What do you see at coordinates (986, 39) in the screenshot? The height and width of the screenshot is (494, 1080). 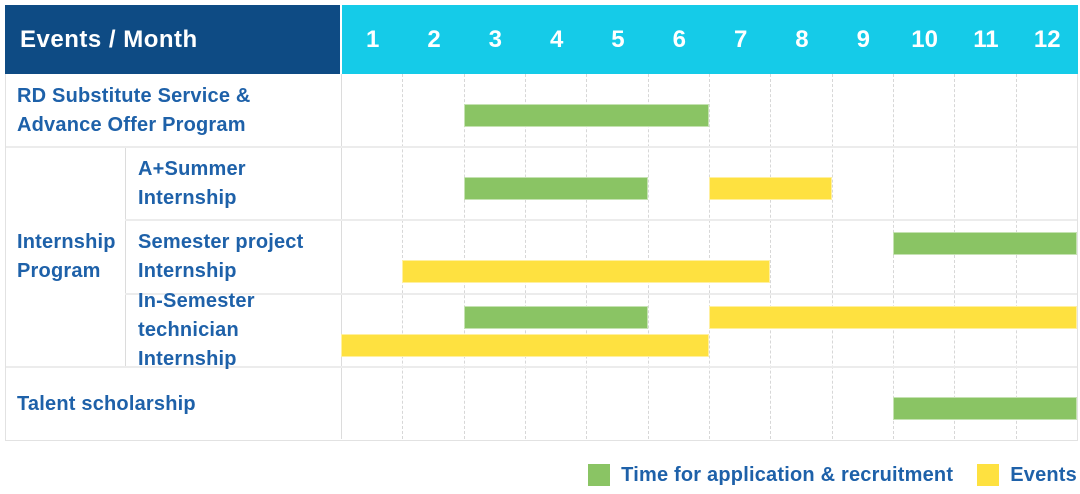 I see `month-header-11: 11` at bounding box center [986, 39].